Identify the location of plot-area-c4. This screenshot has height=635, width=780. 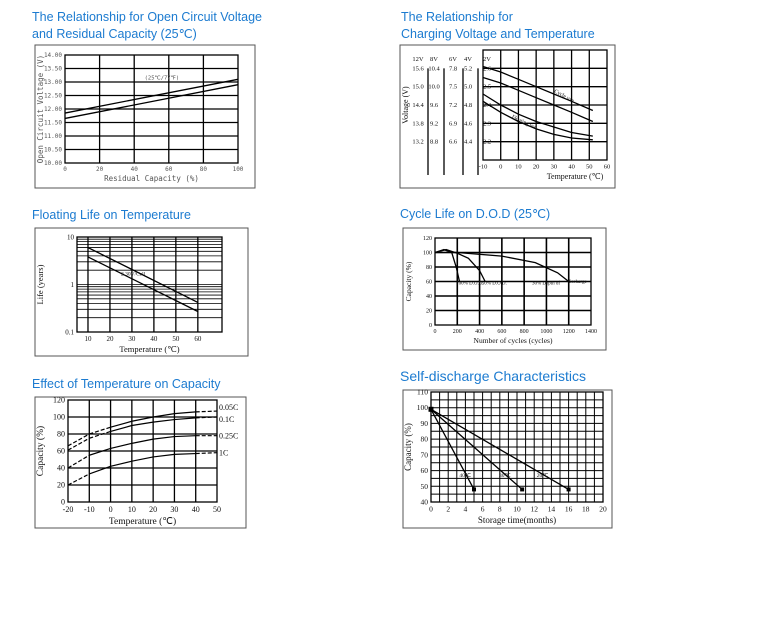
(513, 281).